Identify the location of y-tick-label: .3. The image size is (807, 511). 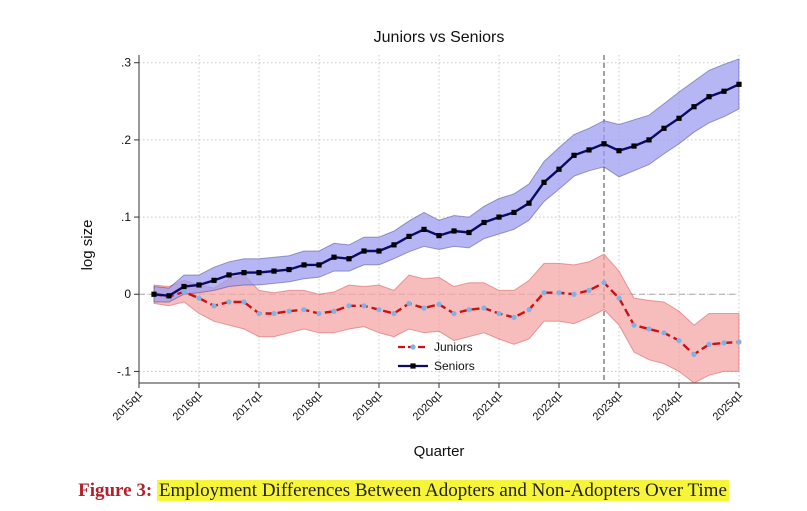
(126, 63).